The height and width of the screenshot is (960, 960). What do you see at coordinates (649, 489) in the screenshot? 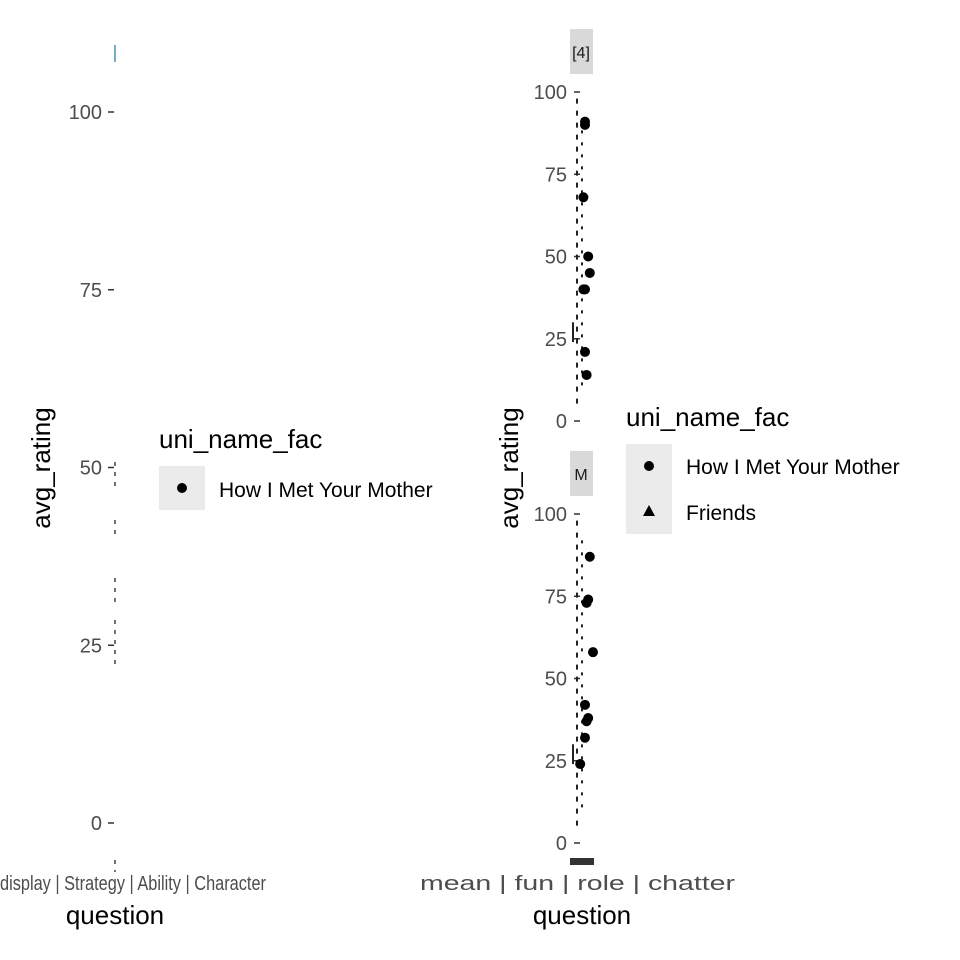
I see `right-legend-key` at bounding box center [649, 489].